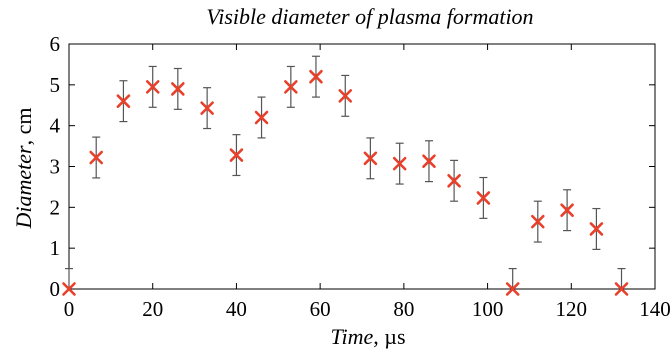 Image resolution: width=672 pixels, height=354 pixels. What do you see at coordinates (320, 309) in the screenshot?
I see `x-tick-label: 60` at bounding box center [320, 309].